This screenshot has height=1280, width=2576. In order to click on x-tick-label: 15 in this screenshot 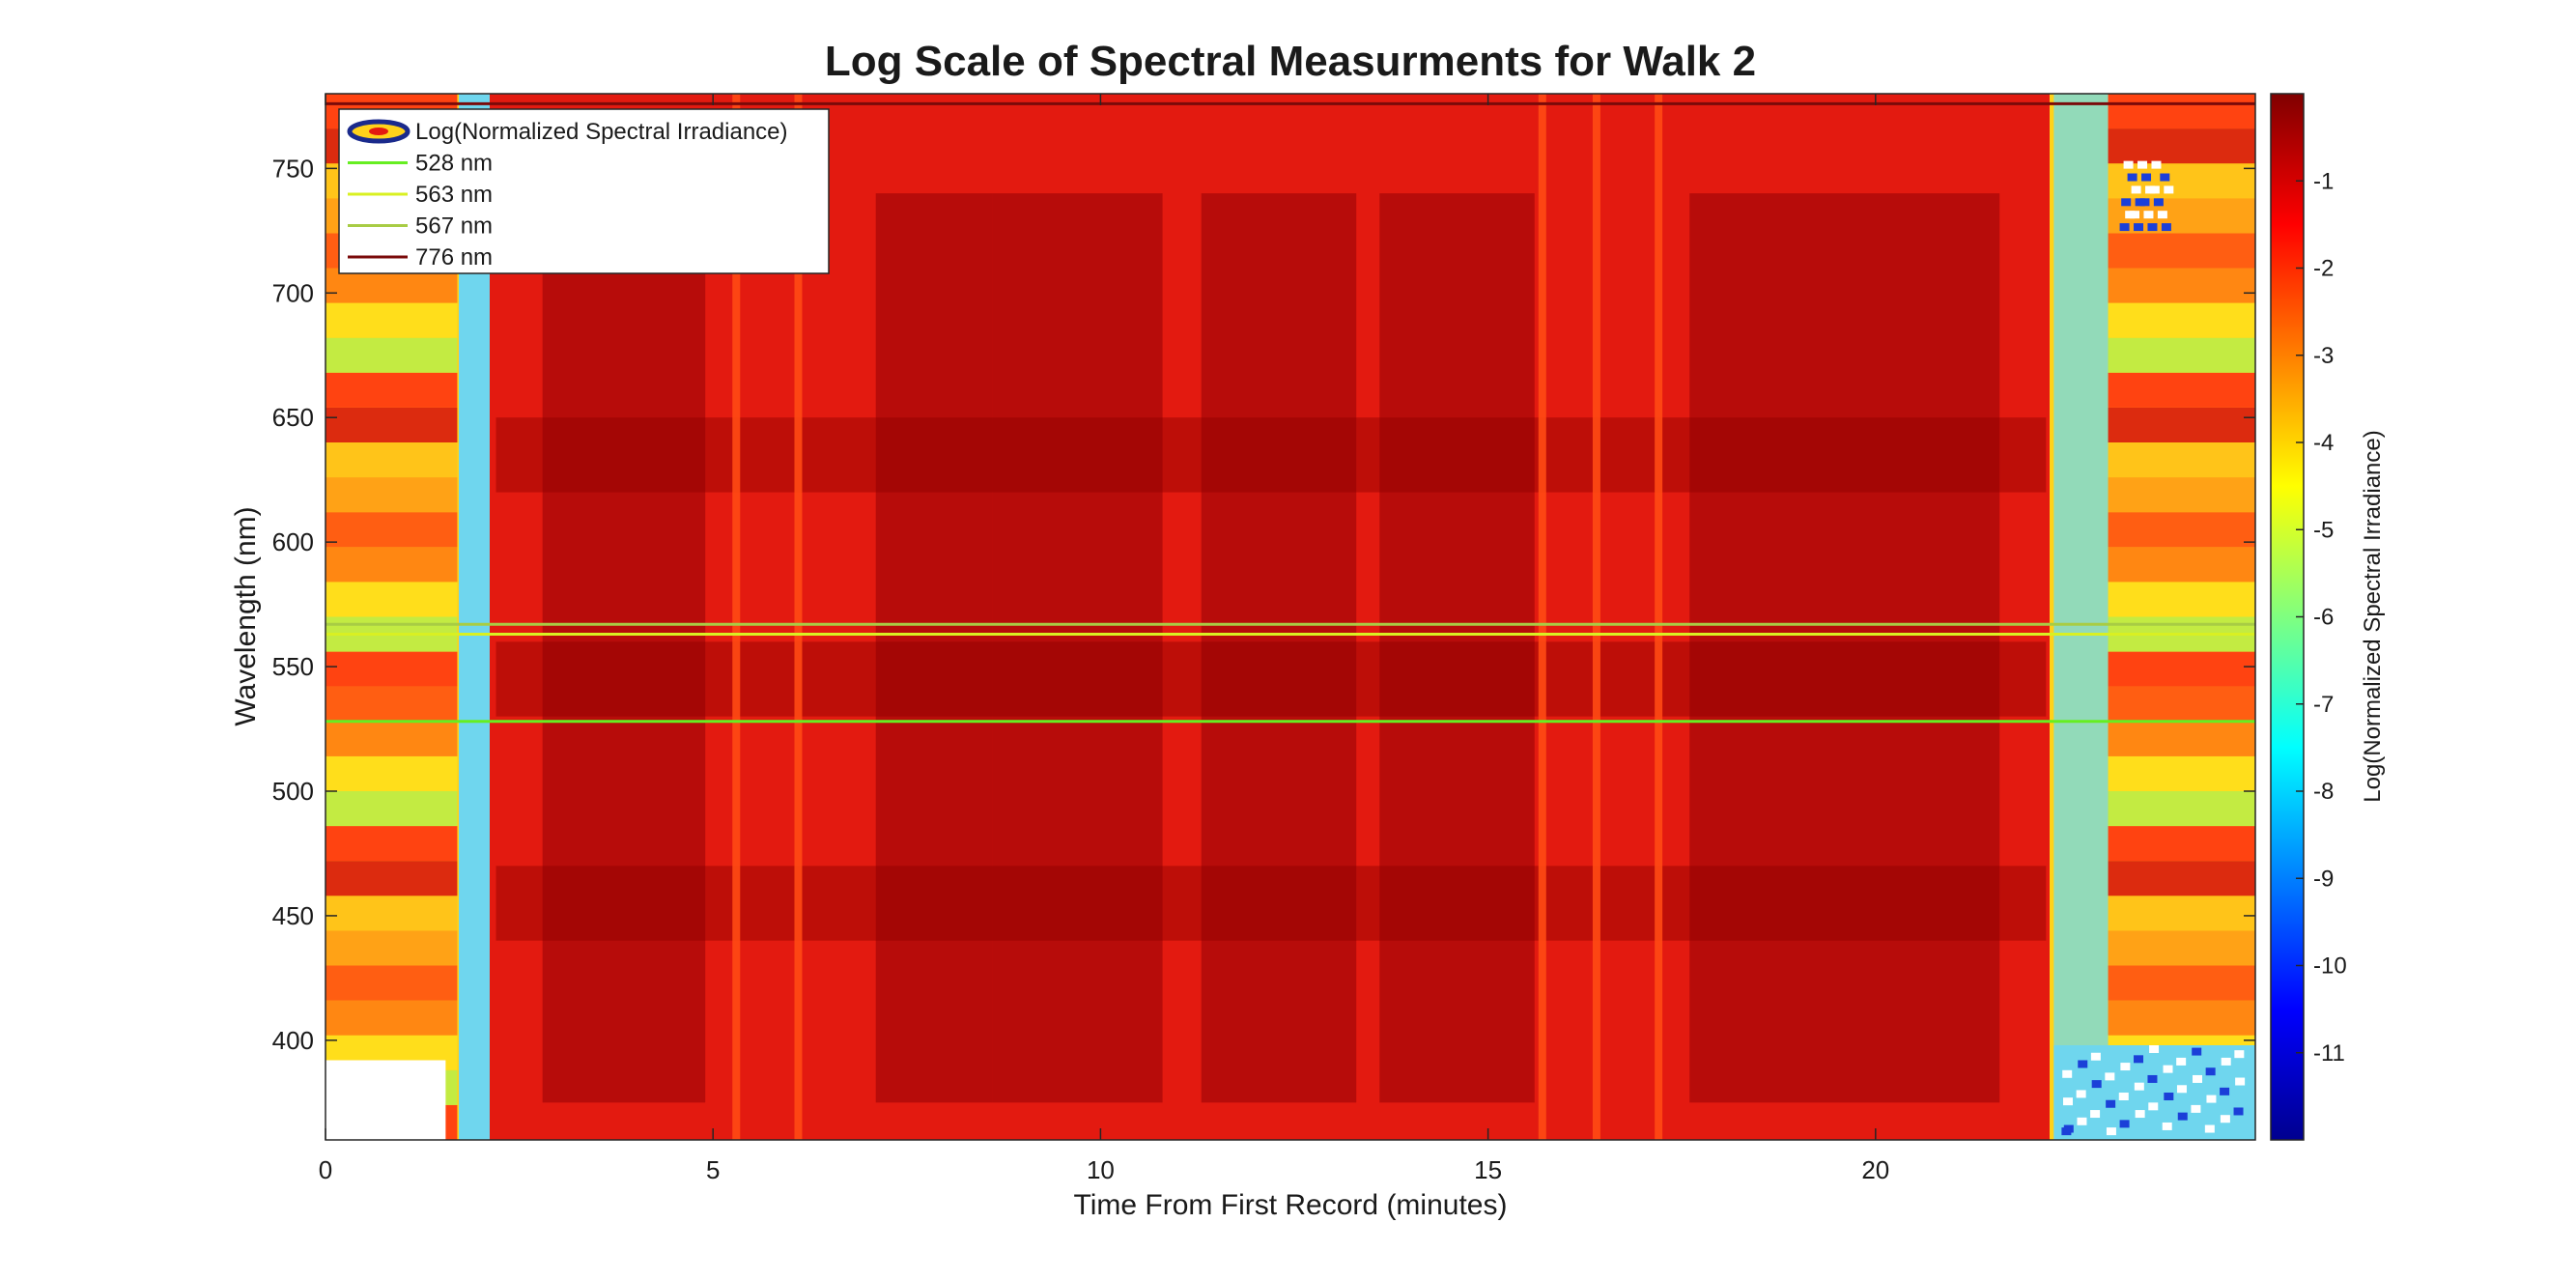, I will do `click(1488, 1169)`.